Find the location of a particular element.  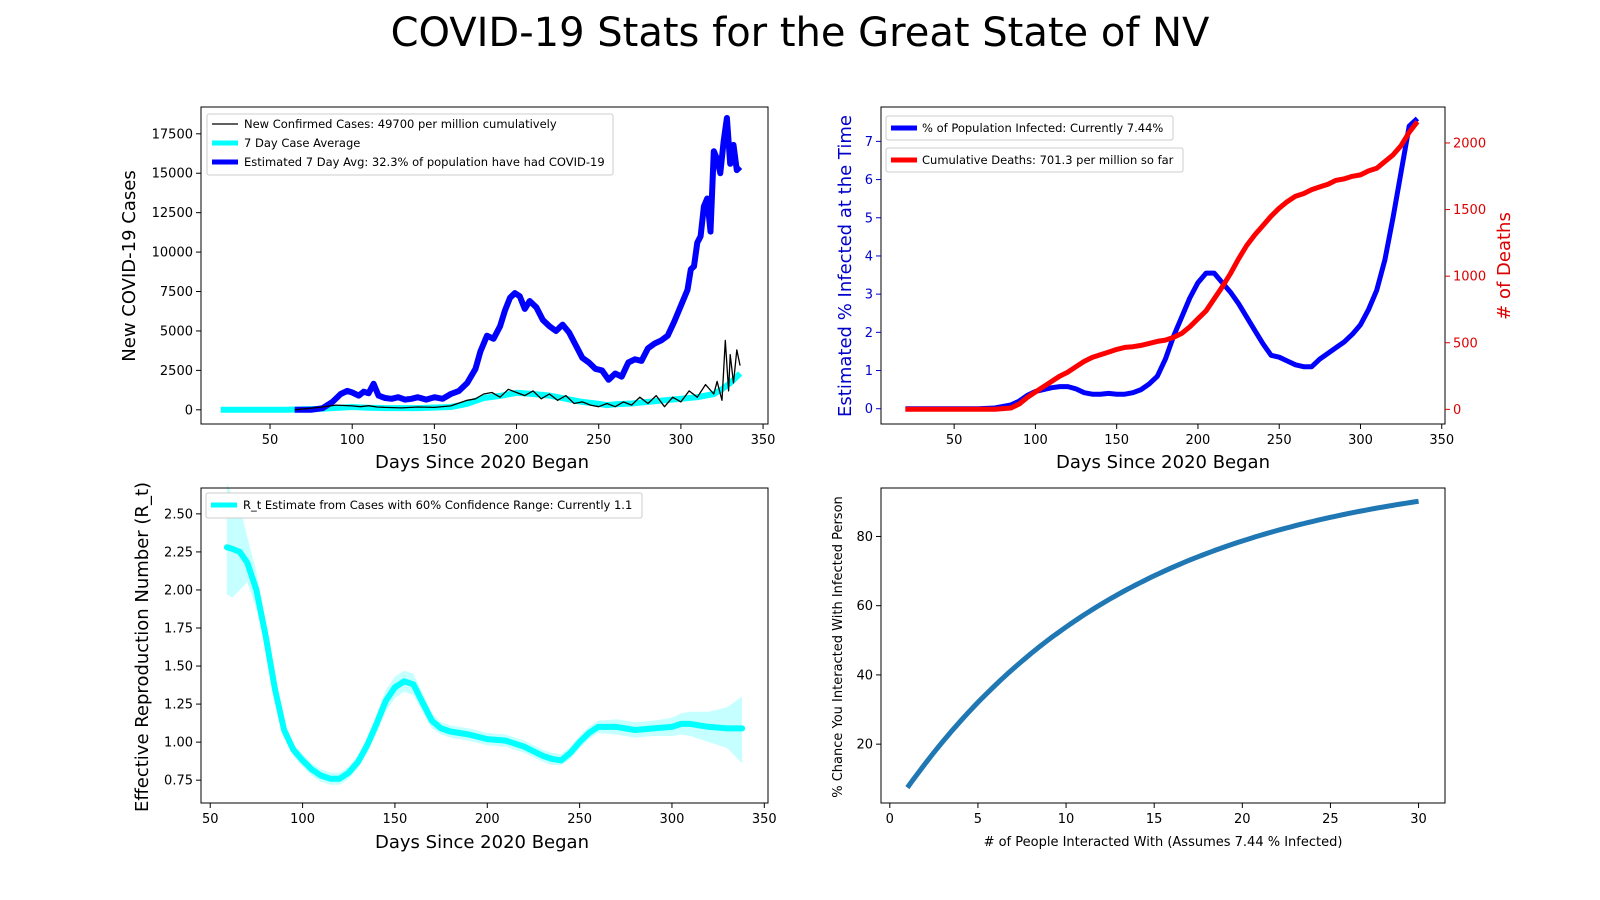

cases-xtick-label: 250 is located at coordinates (598, 440).